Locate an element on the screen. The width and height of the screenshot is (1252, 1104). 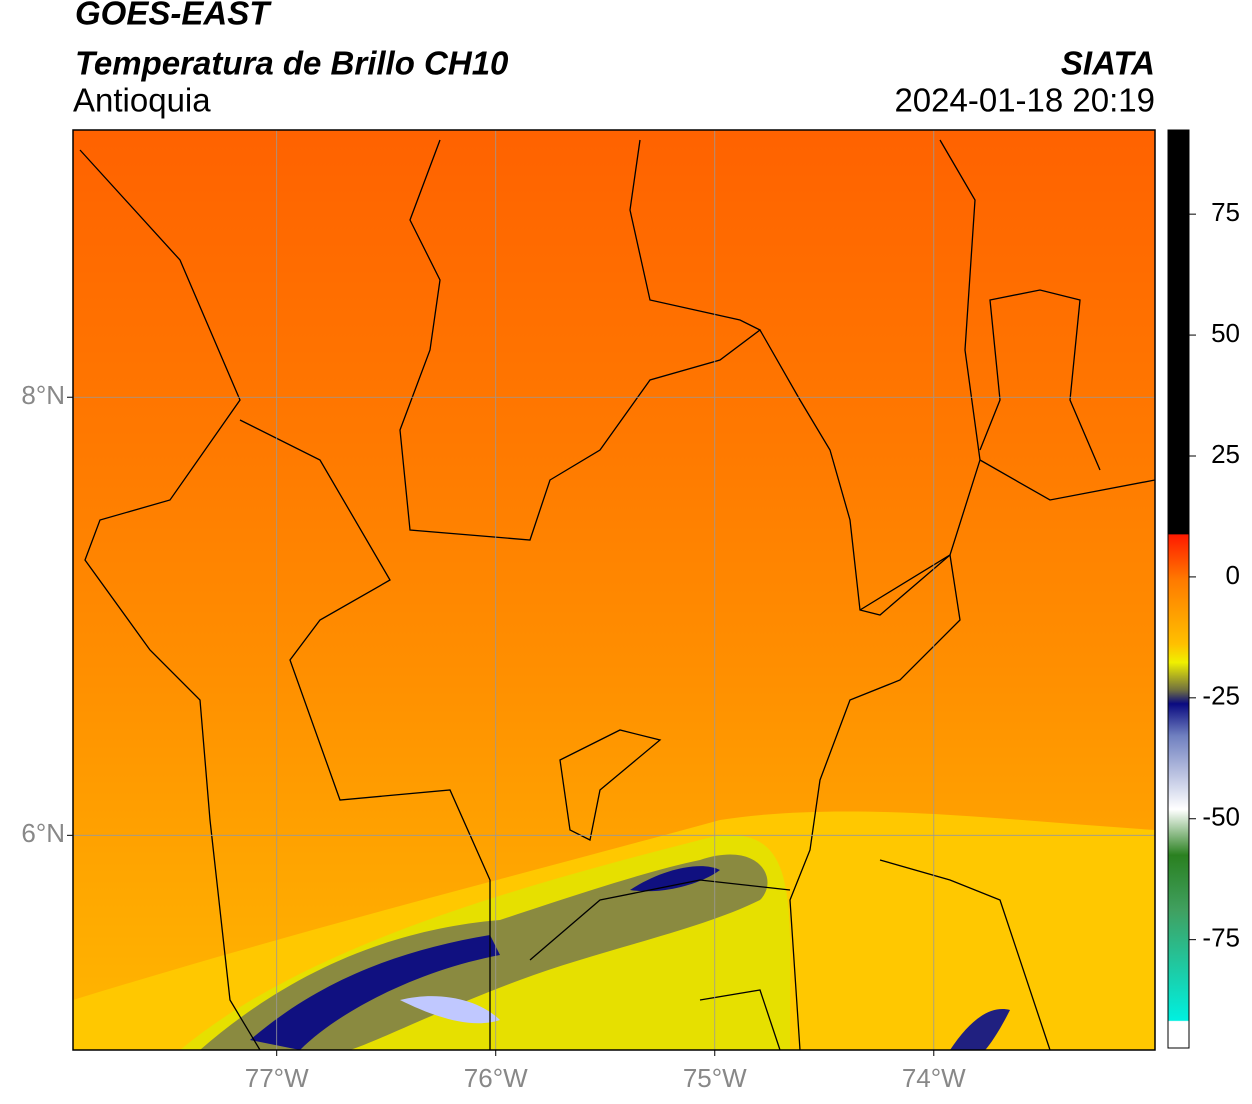
colorbar-label: 0 is located at coordinates (1233, 575).